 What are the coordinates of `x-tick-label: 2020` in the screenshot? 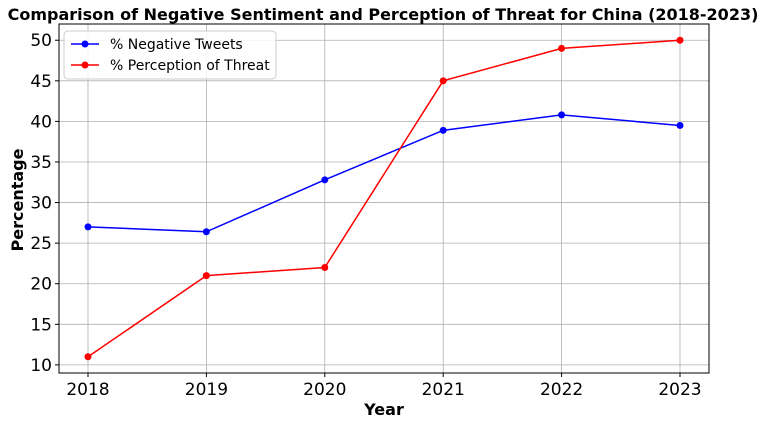 It's located at (324, 390).